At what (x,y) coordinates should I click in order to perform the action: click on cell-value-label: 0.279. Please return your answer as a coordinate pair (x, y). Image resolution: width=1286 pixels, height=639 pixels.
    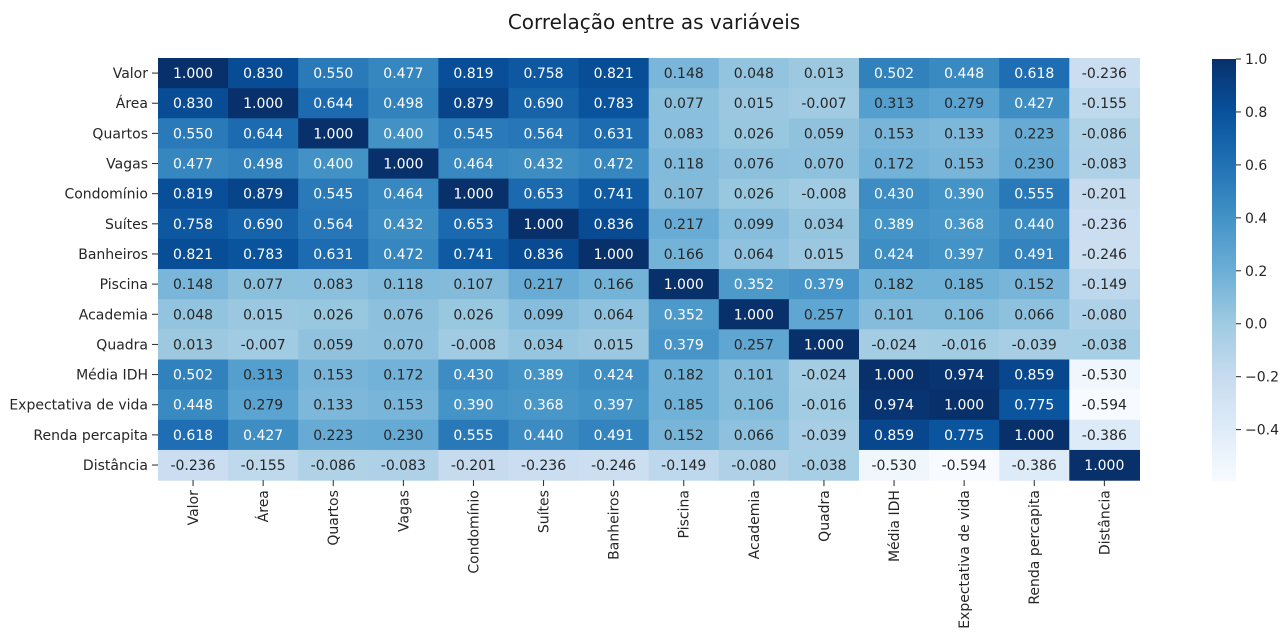
    Looking at the image, I should click on (964, 104).